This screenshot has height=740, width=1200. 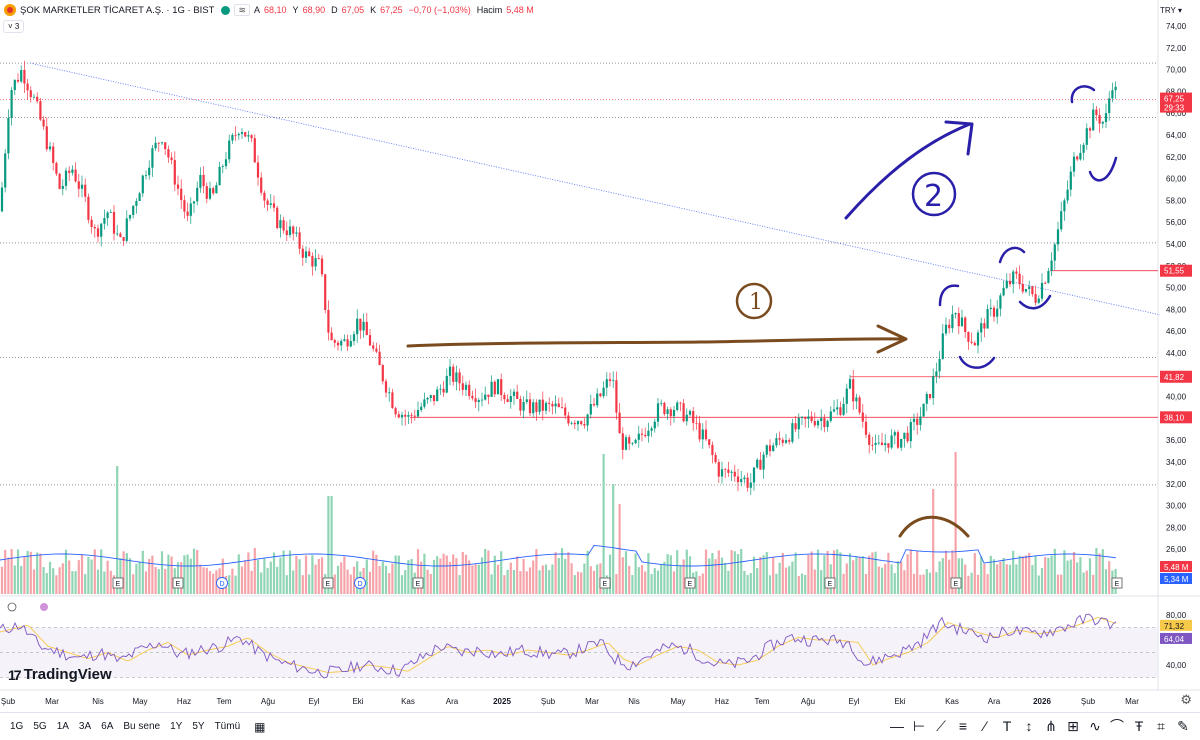 I want to click on period-6a: 6A, so click(x=107, y=726).